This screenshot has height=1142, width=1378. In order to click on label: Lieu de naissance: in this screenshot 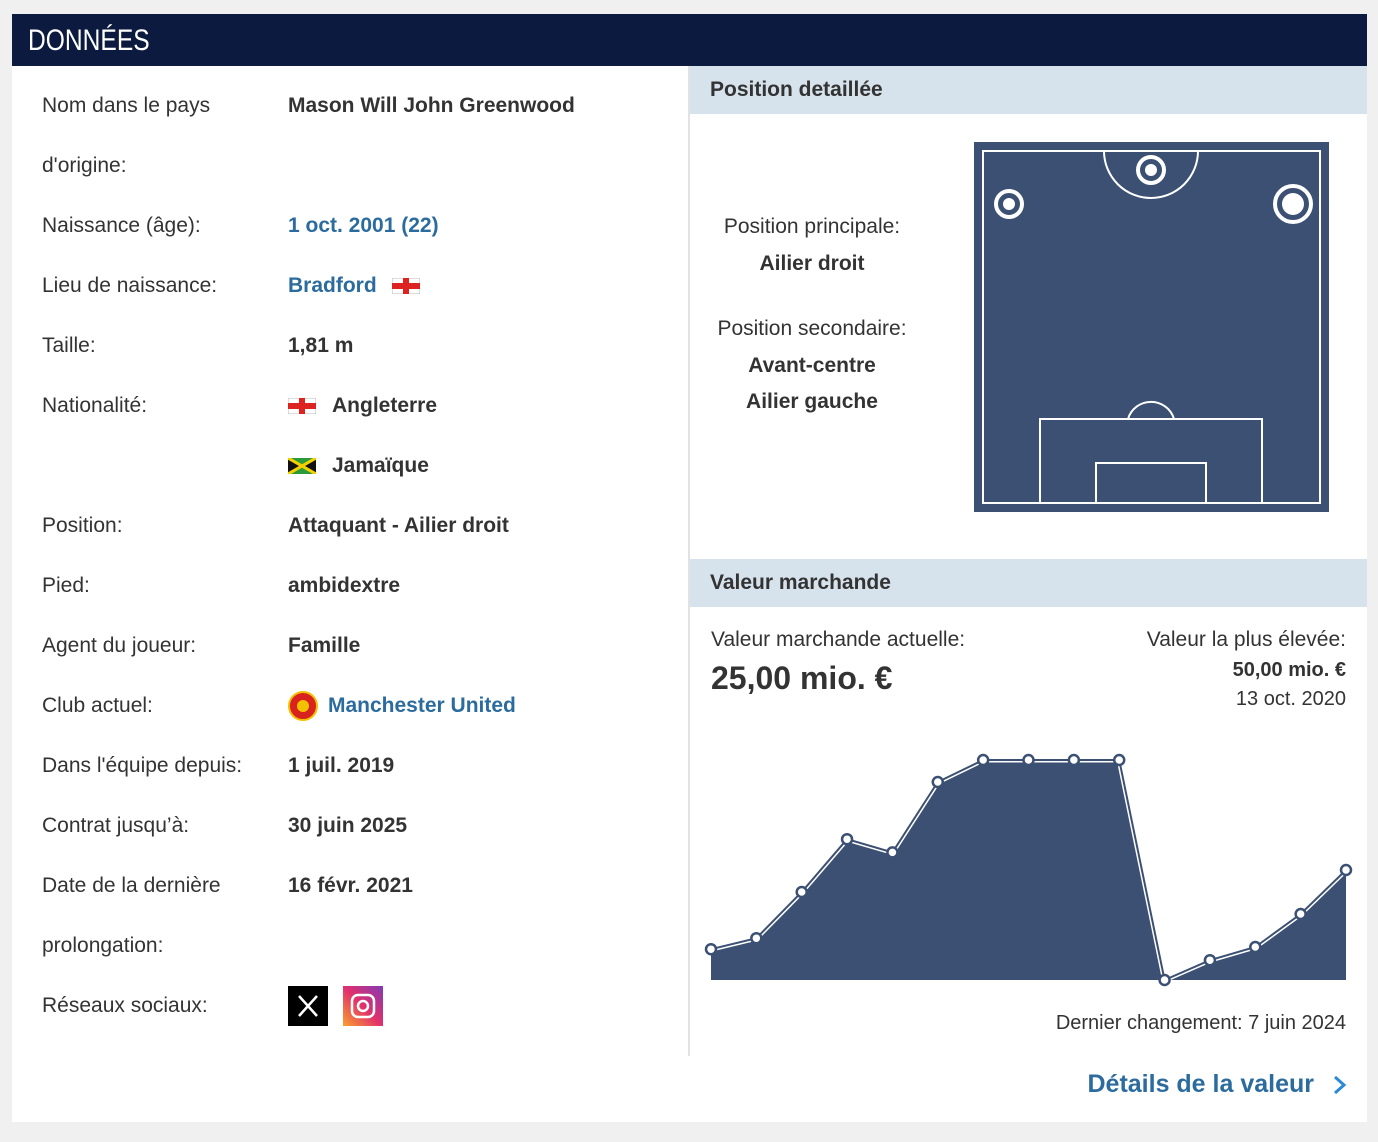, I will do `click(130, 285)`.